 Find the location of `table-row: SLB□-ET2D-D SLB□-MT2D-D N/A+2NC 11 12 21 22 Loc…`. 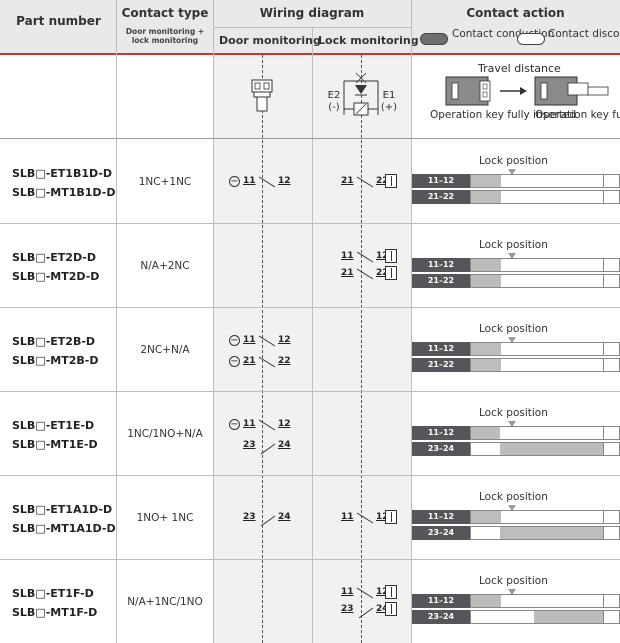

table-row: SLB□-ET2D-D SLB□-MT2D-D N/A+2NC 11 12 21 22 Loc… is located at coordinates (310, 265).